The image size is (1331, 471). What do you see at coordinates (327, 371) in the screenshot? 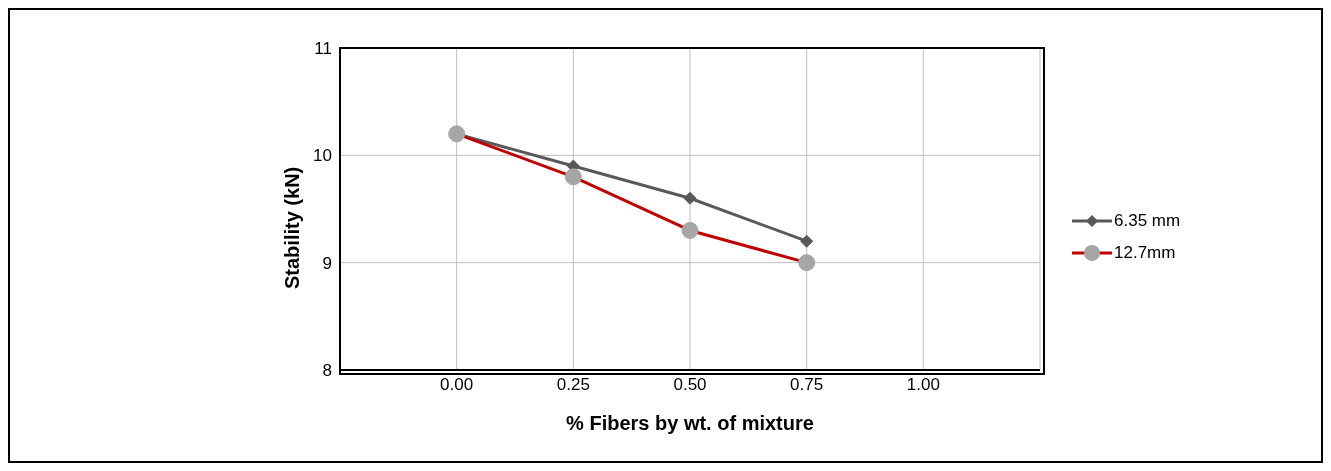
I see `y-tick-label: 8` at bounding box center [327, 371].